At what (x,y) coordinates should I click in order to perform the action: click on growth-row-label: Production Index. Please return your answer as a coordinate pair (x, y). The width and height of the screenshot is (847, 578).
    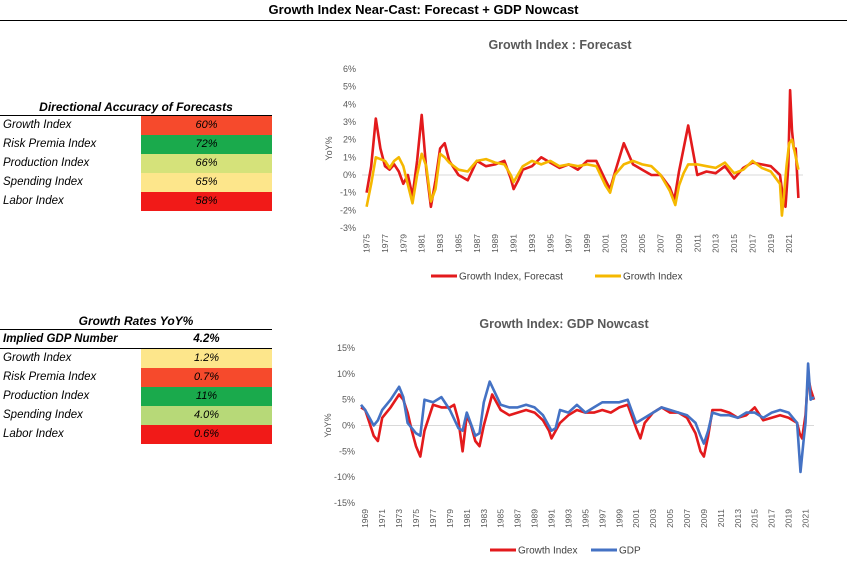
    Looking at the image, I should click on (46, 396).